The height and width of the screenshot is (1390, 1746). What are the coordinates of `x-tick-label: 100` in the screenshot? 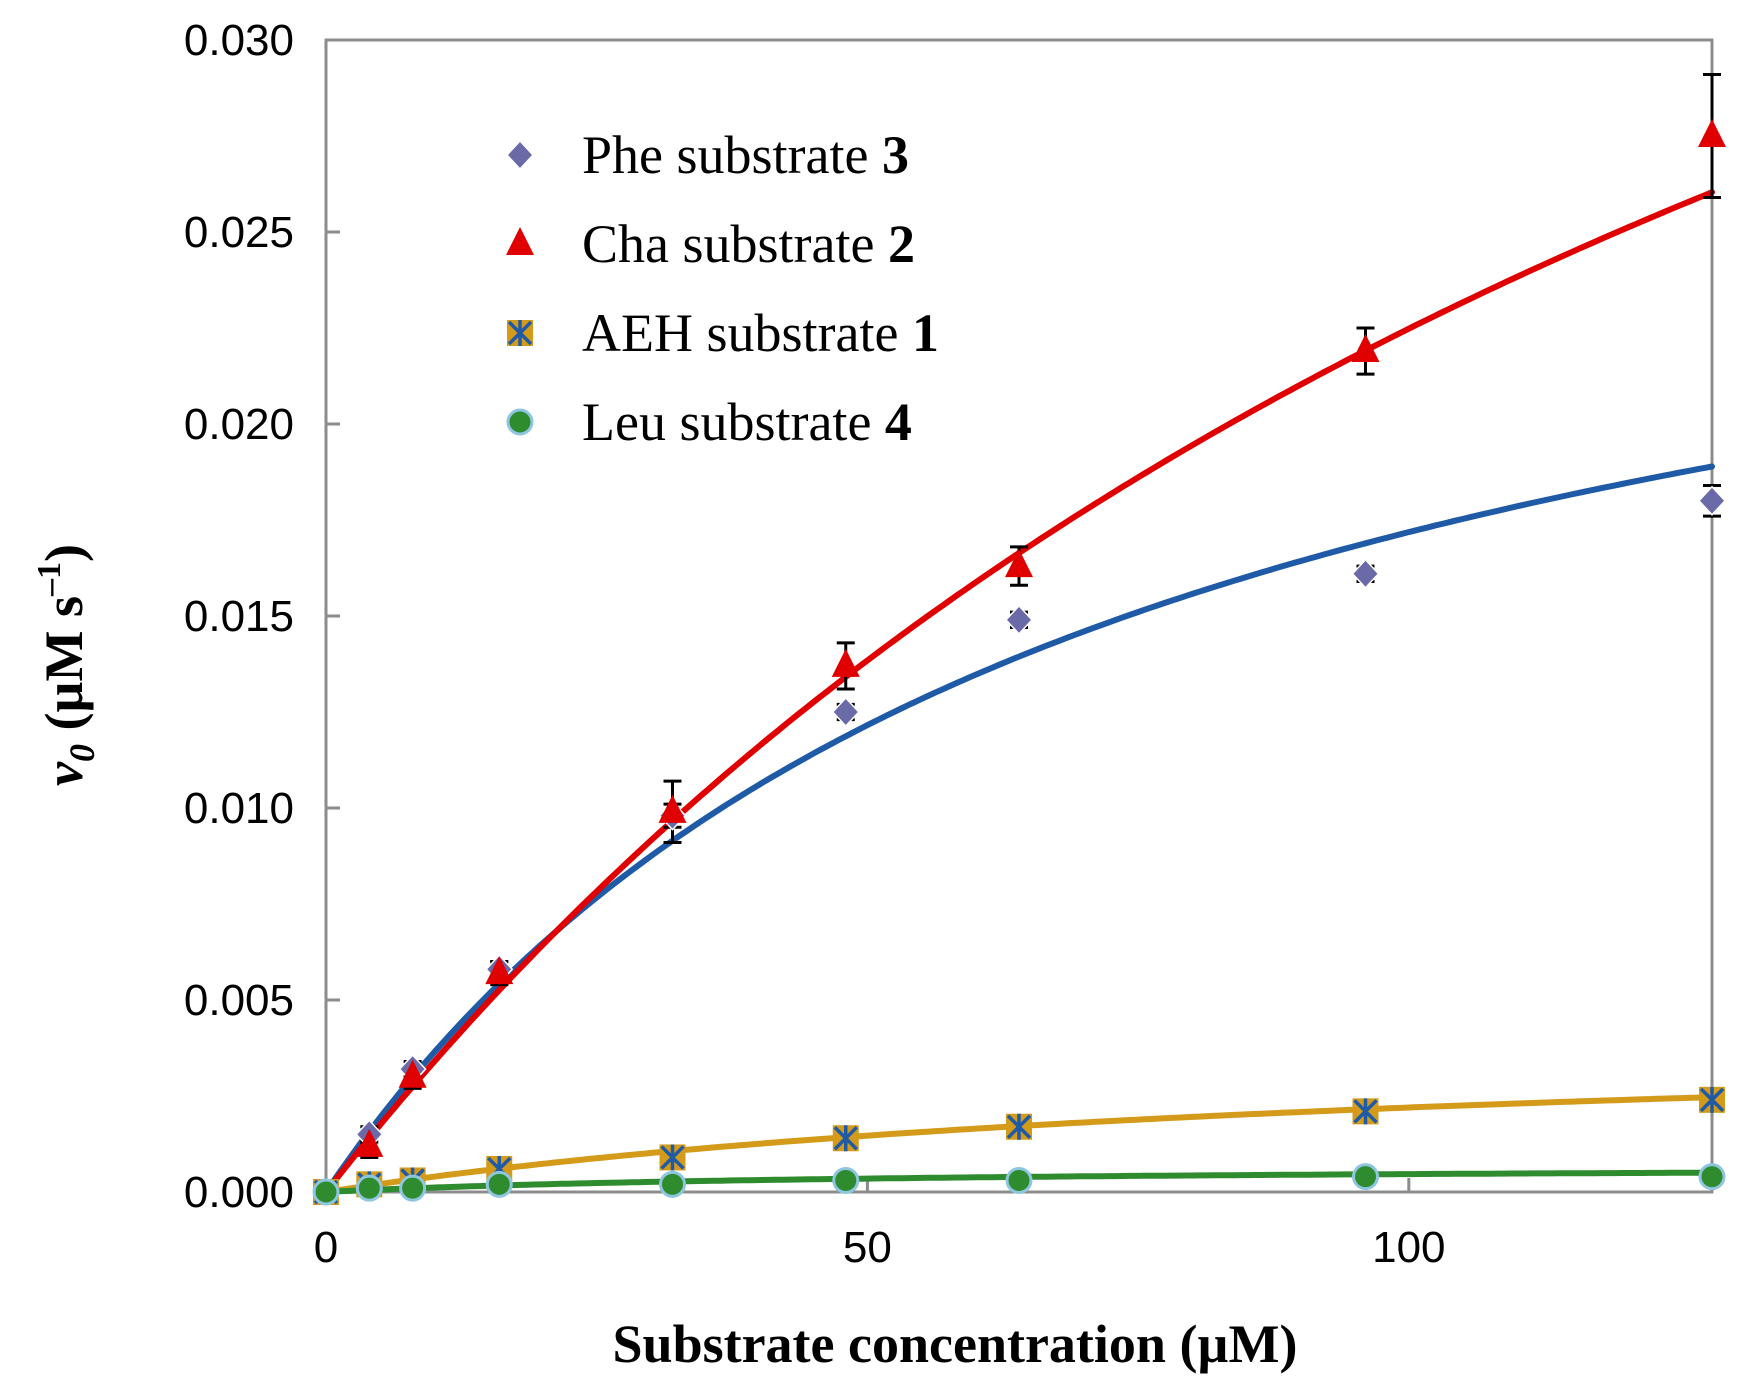 It's located at (1408, 1247).